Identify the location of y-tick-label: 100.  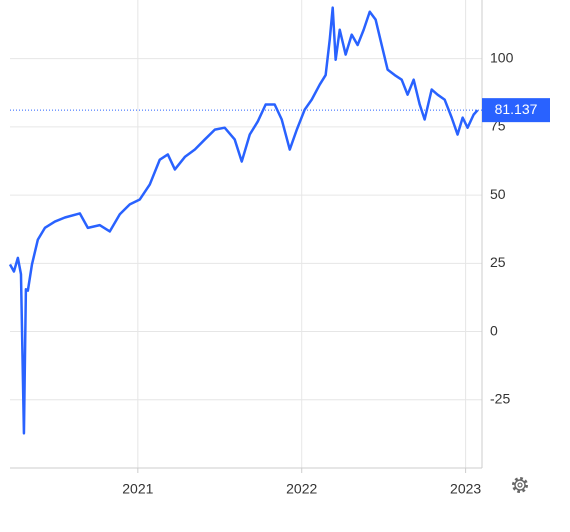
(502, 57).